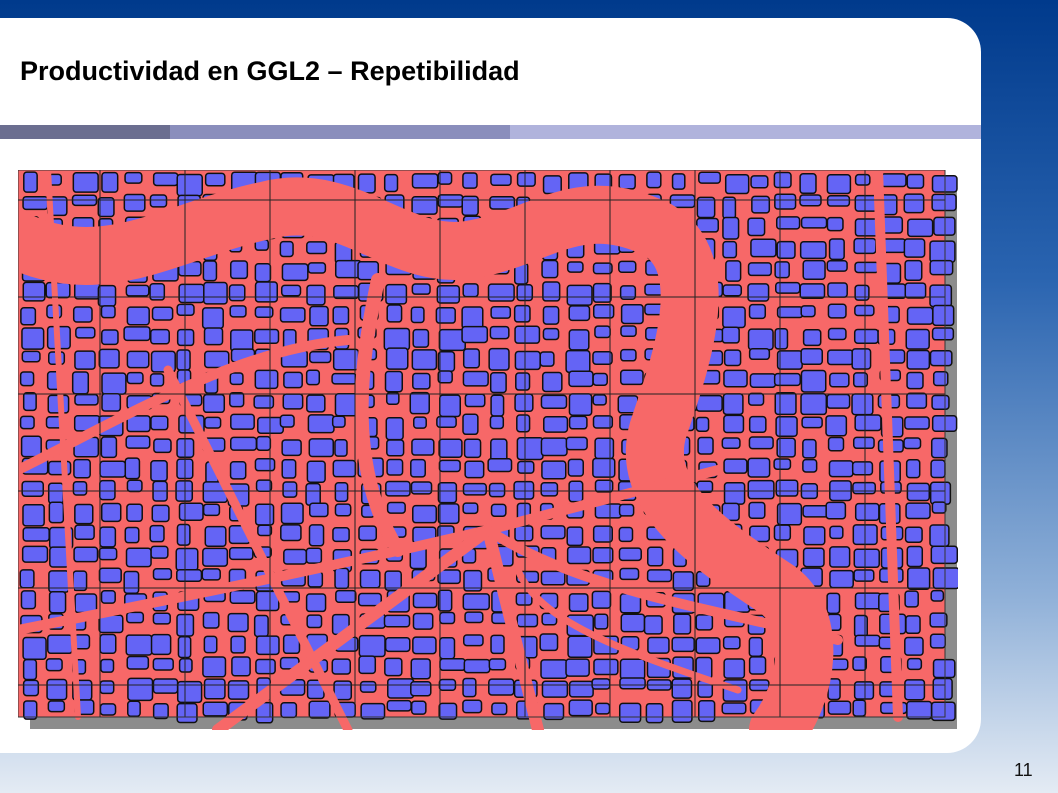 The height and width of the screenshot is (793, 1058). What do you see at coordinates (270, 71) in the screenshot?
I see `slide-title: Productividad en GGL2 – Repetibilidad` at bounding box center [270, 71].